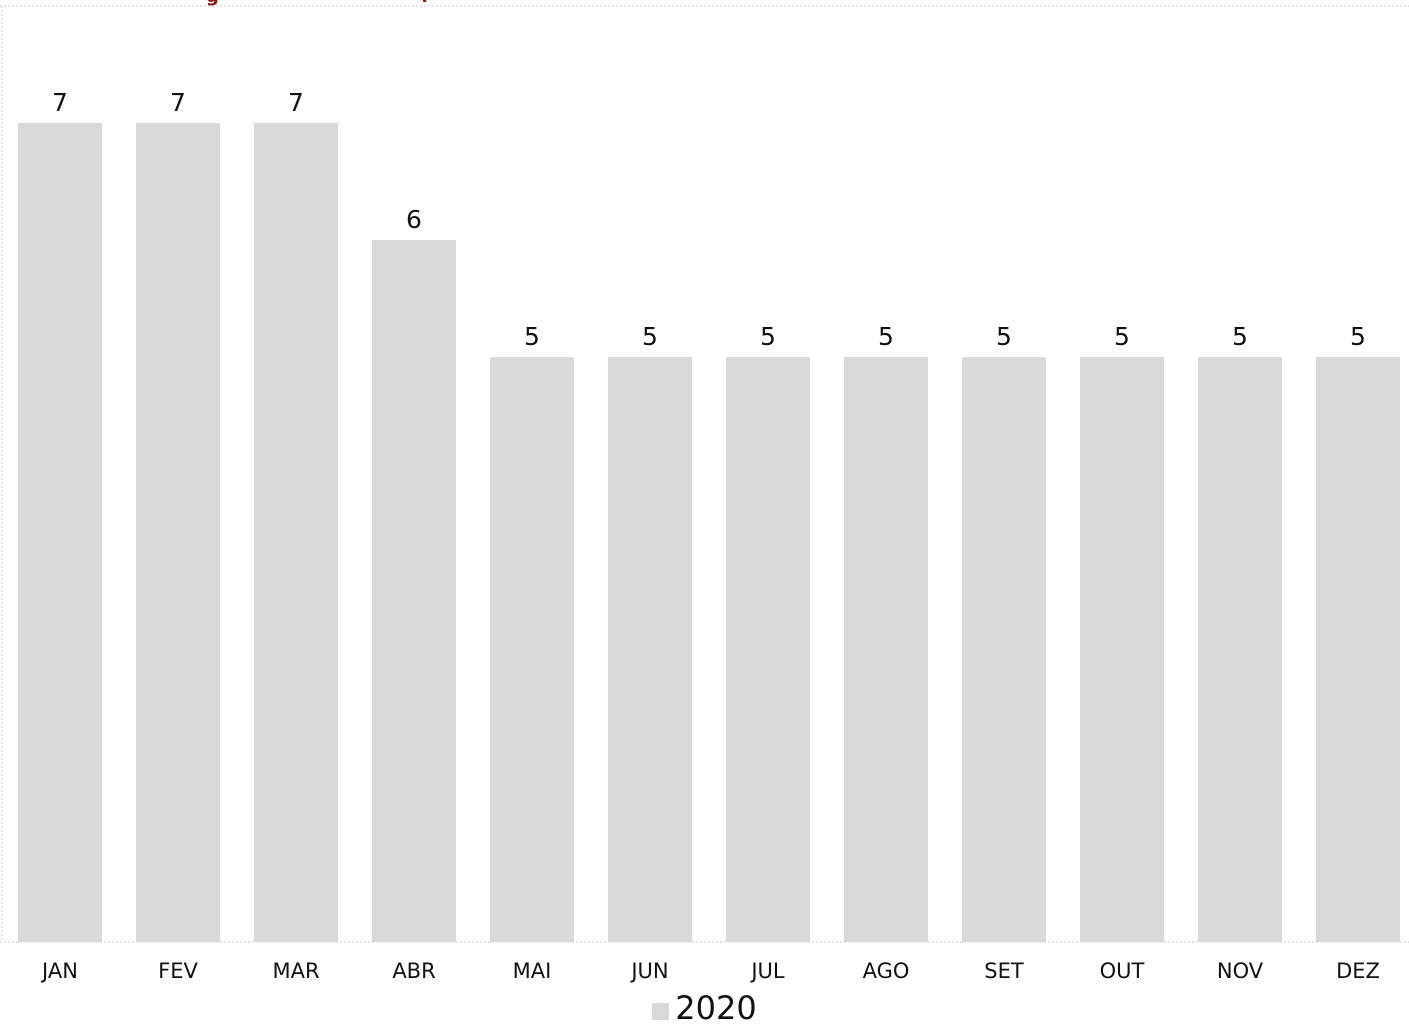 The width and height of the screenshot is (1409, 1028). Describe the element at coordinates (650, 649) in the screenshot. I see `bar-jun` at that location.